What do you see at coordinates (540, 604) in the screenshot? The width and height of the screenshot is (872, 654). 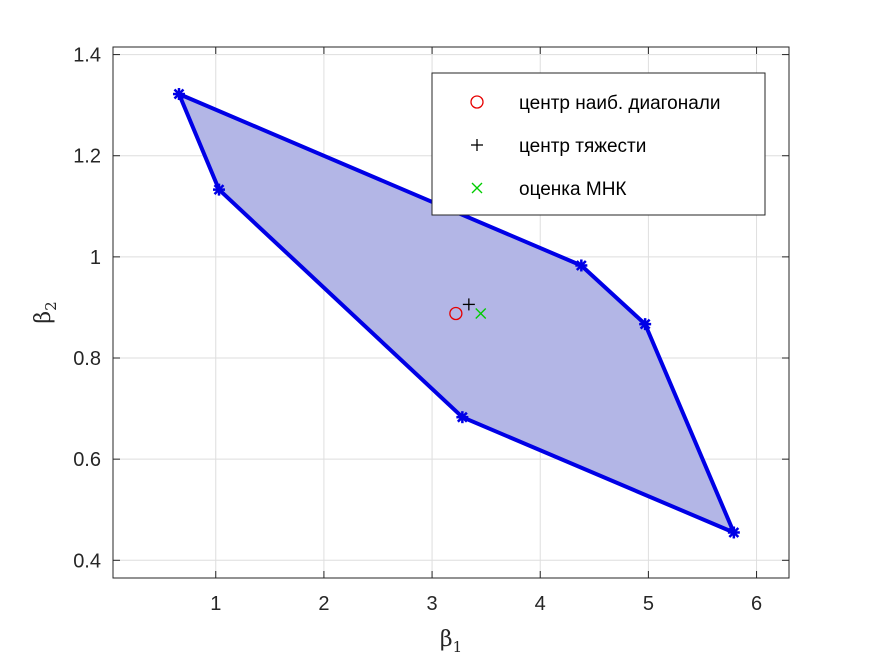 I see `x-tick-label: 4` at bounding box center [540, 604].